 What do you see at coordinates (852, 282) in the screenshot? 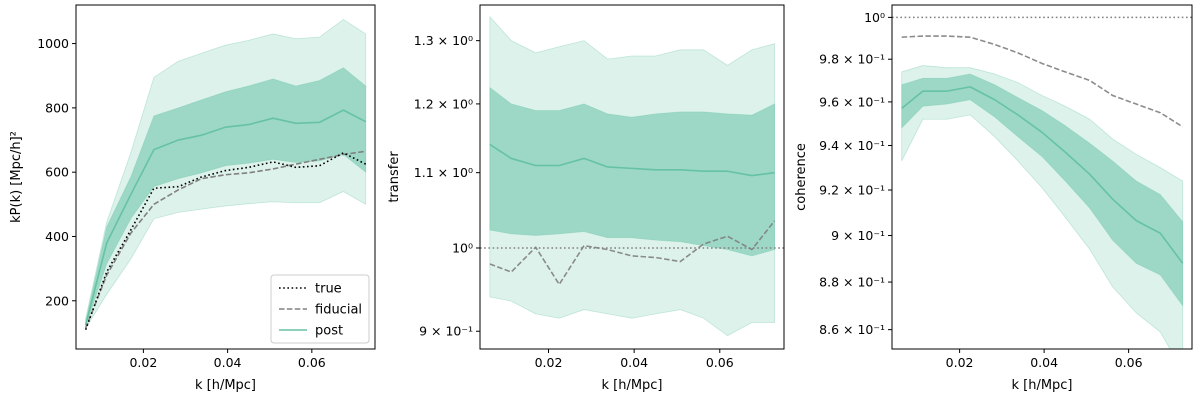
I see `y-tick-label: 8.8 × 10⁻¹` at bounding box center [852, 282].